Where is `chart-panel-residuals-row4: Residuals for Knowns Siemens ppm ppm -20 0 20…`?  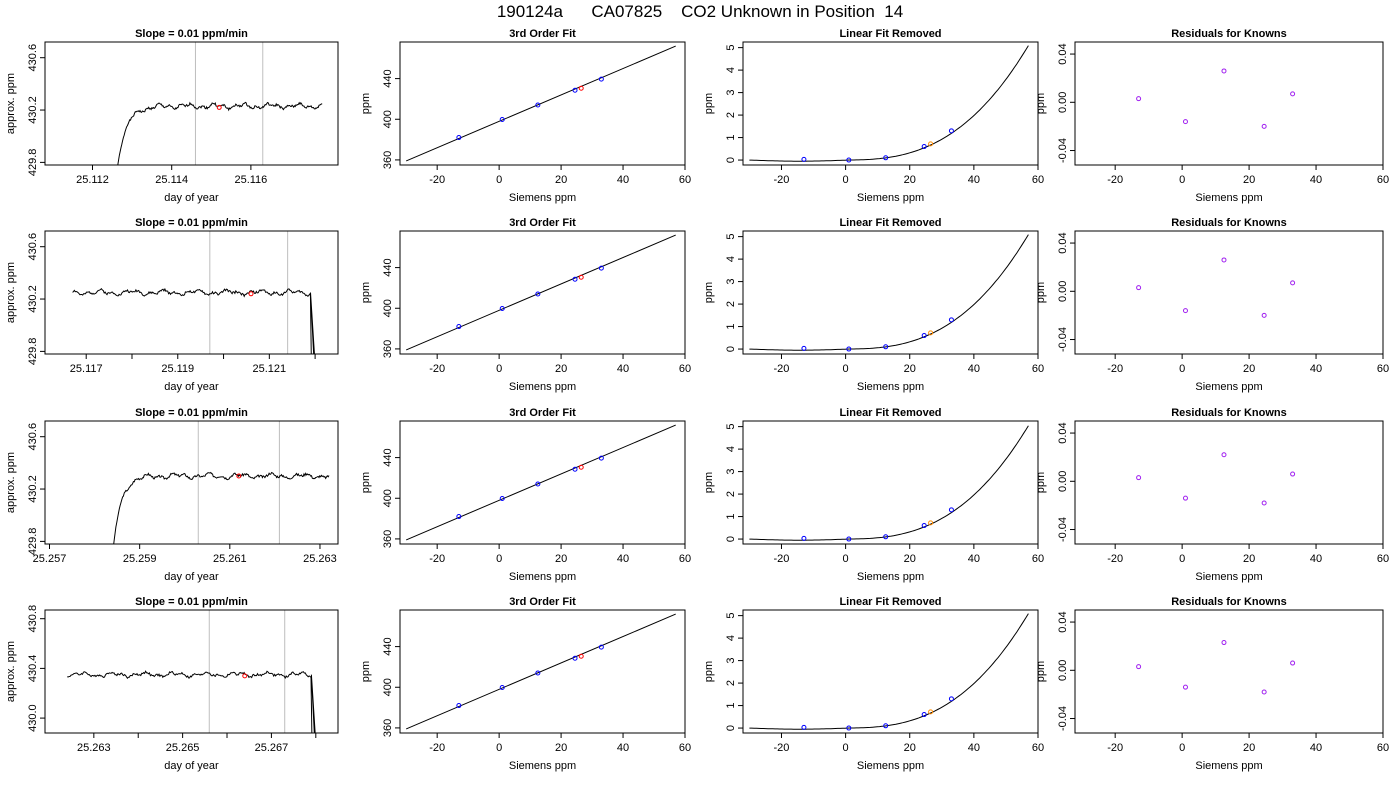 chart-panel-residuals-row4: Residuals for Knowns Siemens ppm ppm -20 0 20… is located at coordinates (1212, 684).